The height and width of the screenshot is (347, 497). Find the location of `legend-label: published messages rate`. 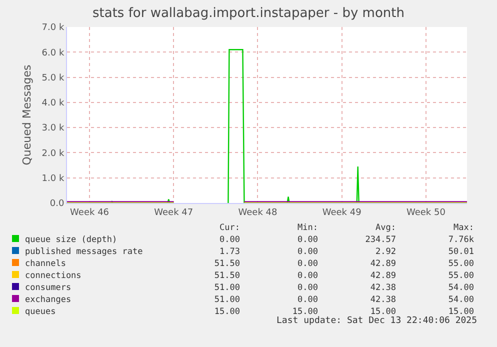

legend-label: published messages rate is located at coordinates (84, 252).